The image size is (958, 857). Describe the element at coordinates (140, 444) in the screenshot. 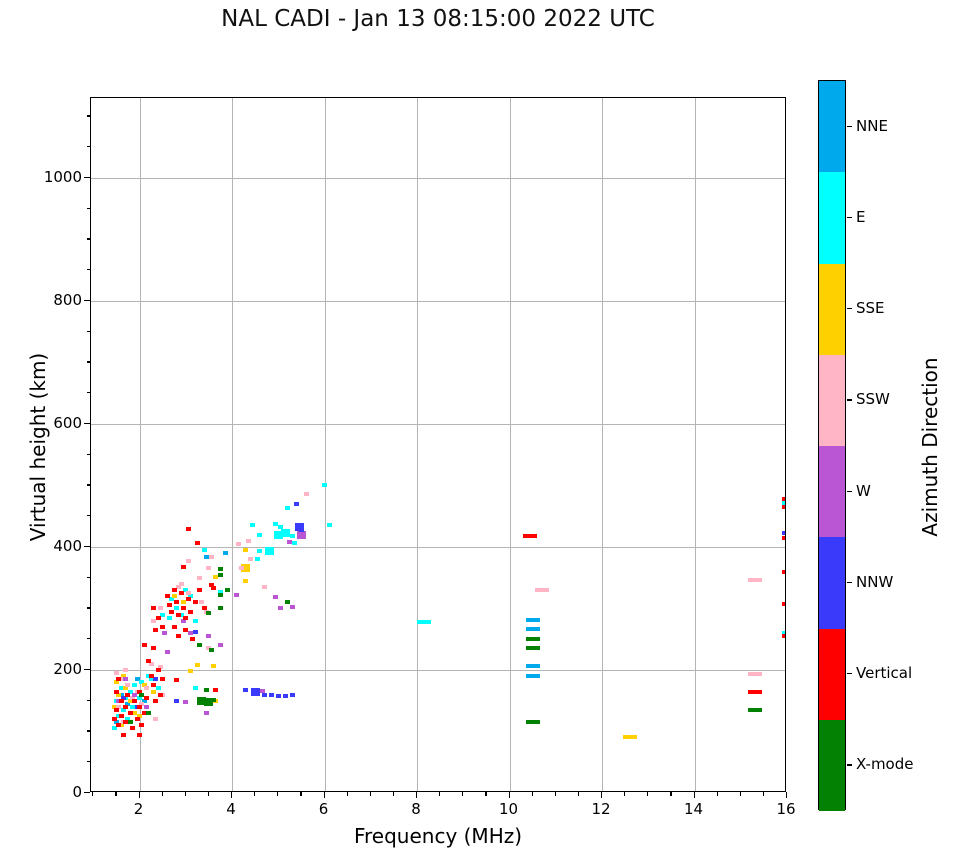

I see `gridline-vertical` at that location.